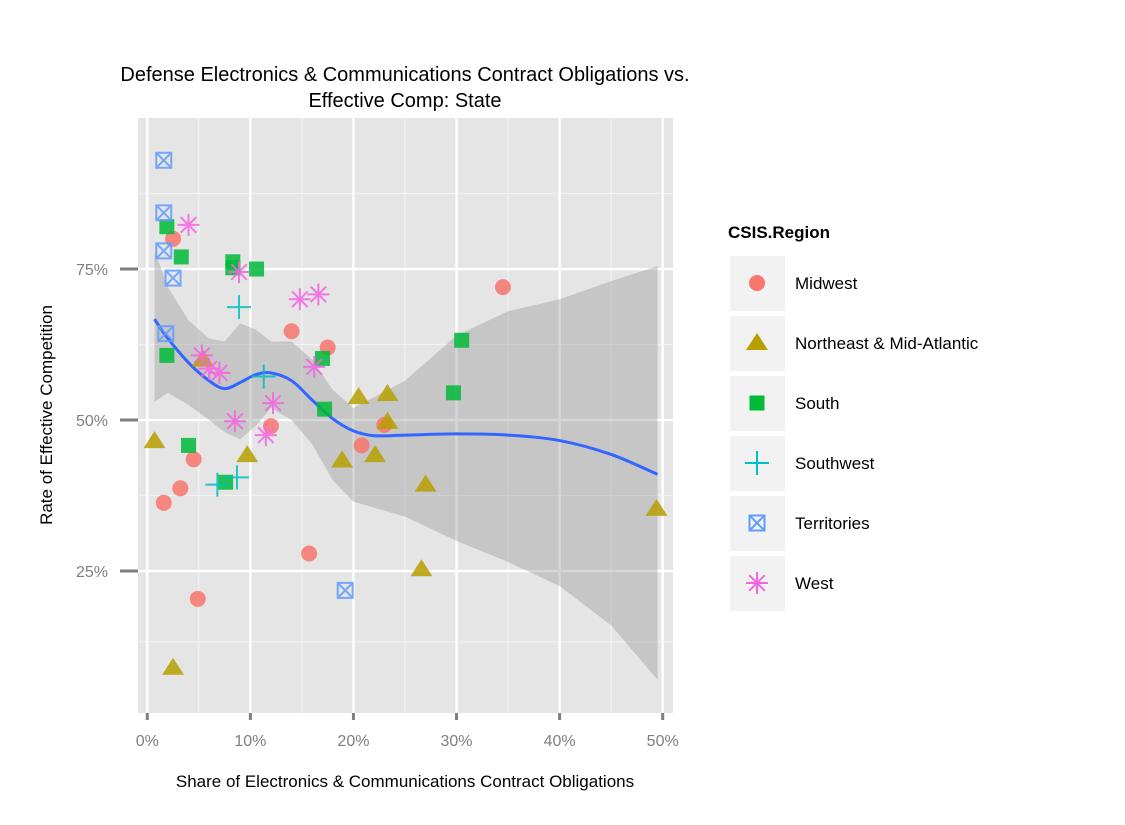  I want to click on x-tick-label: 20%, so click(353, 741).